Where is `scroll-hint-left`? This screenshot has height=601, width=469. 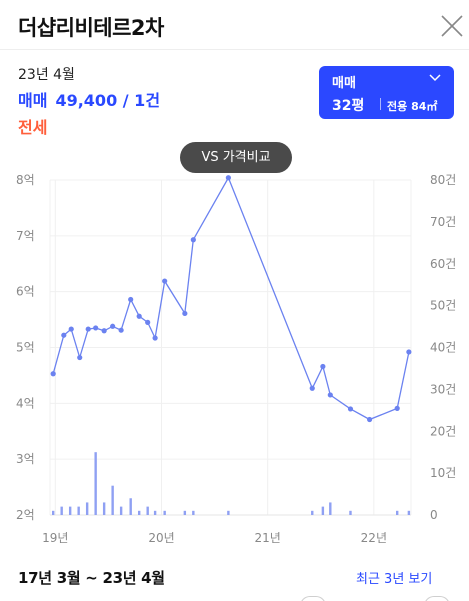 scroll-hint-left is located at coordinates (313, 598).